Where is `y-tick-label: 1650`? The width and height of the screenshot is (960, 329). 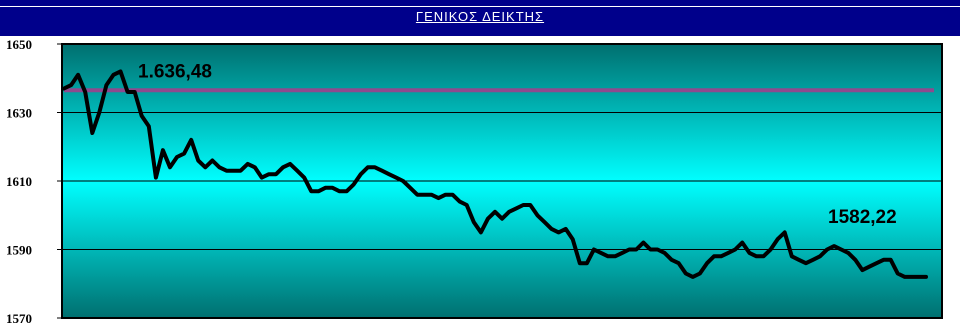 y-tick-label: 1650 is located at coordinates (19, 44).